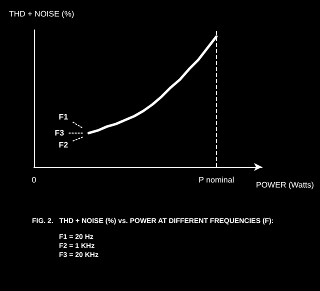 This screenshot has width=320, height=291. Describe the element at coordinates (216, 180) in the screenshot. I see `x-tick-label: P nominal` at that location.